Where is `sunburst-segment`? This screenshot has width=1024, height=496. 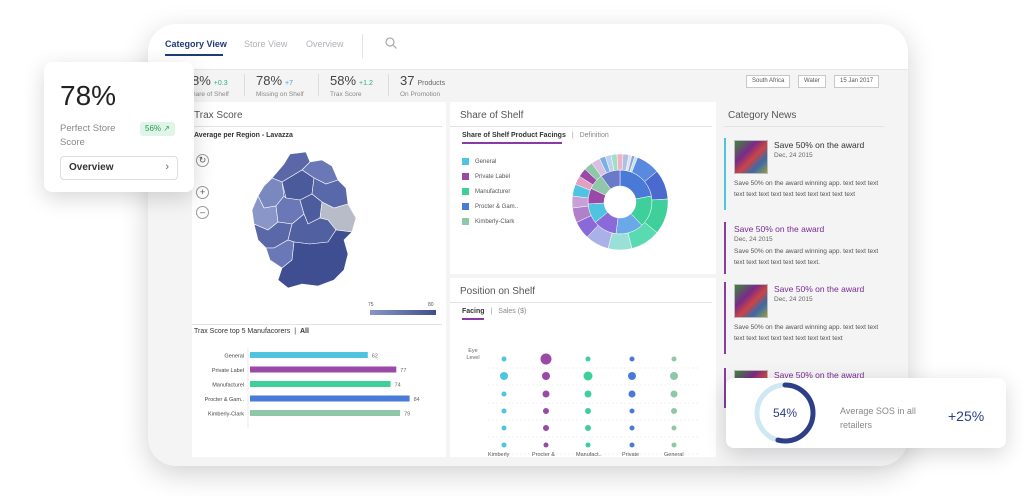 sunburst-segment is located at coordinates (633, 164).